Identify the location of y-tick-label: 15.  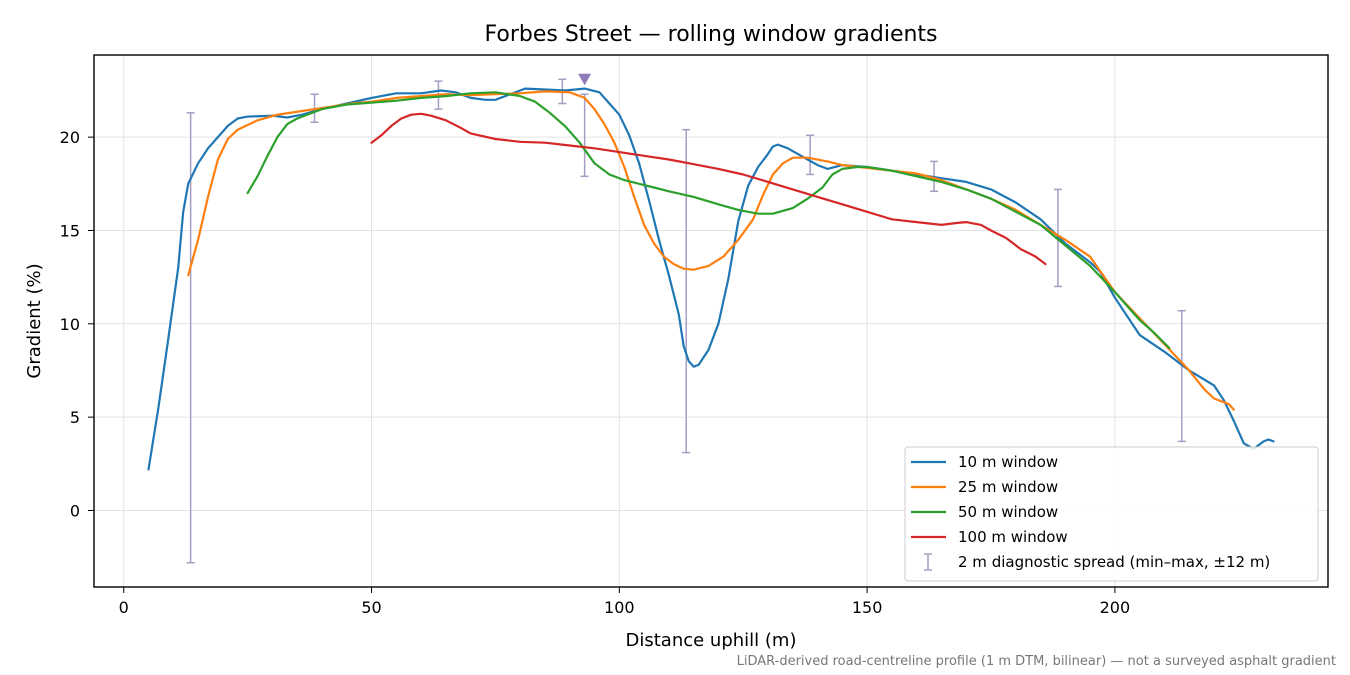
(70, 230).